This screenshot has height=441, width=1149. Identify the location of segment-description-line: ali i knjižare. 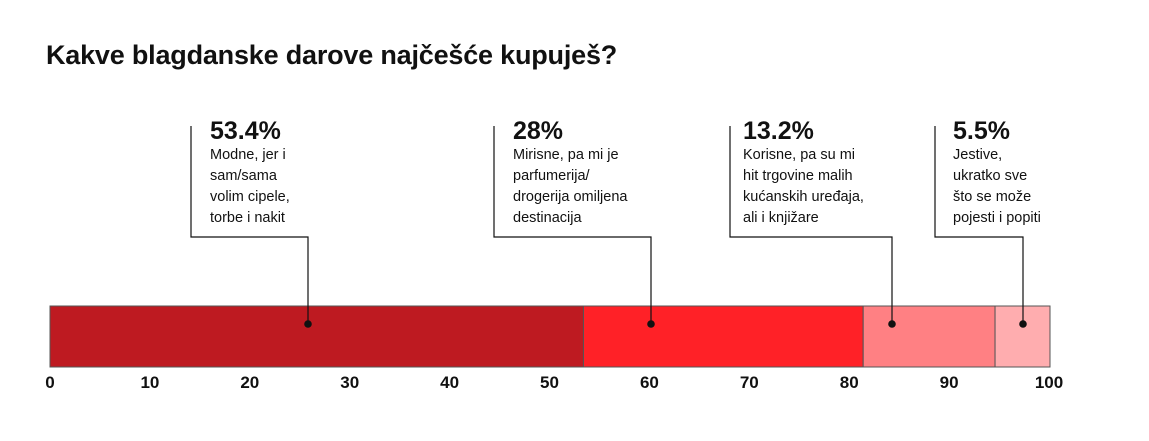
(781, 218).